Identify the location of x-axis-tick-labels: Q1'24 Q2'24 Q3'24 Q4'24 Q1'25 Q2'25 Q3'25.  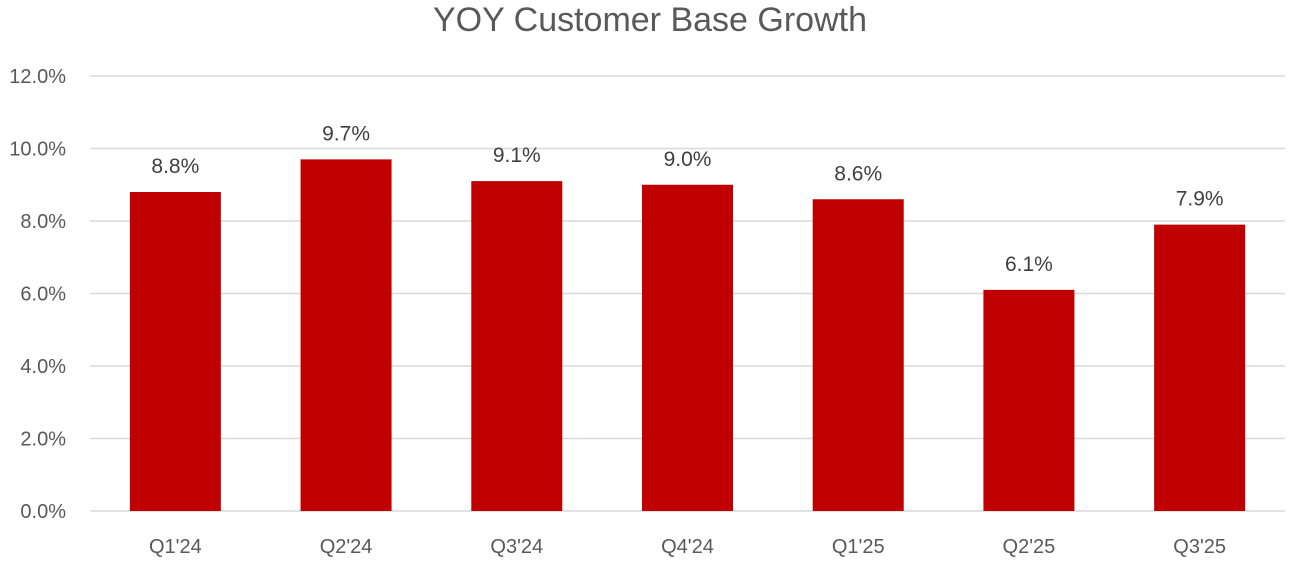
(687, 547).